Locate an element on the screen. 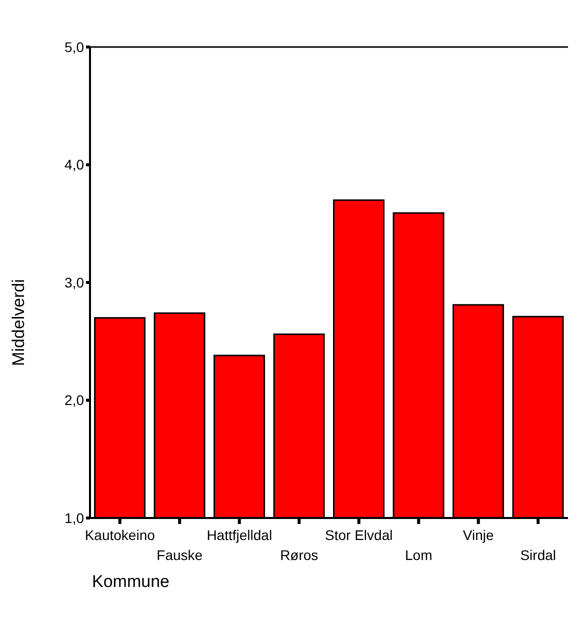  y-tick-label: 1,0 is located at coordinates (74, 518).